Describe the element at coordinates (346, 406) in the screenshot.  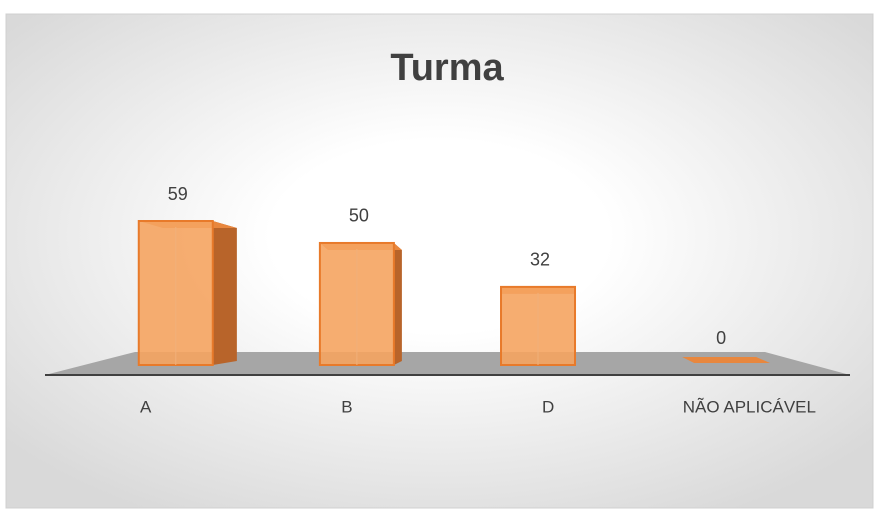
I see `x-tick-label: B` at that location.